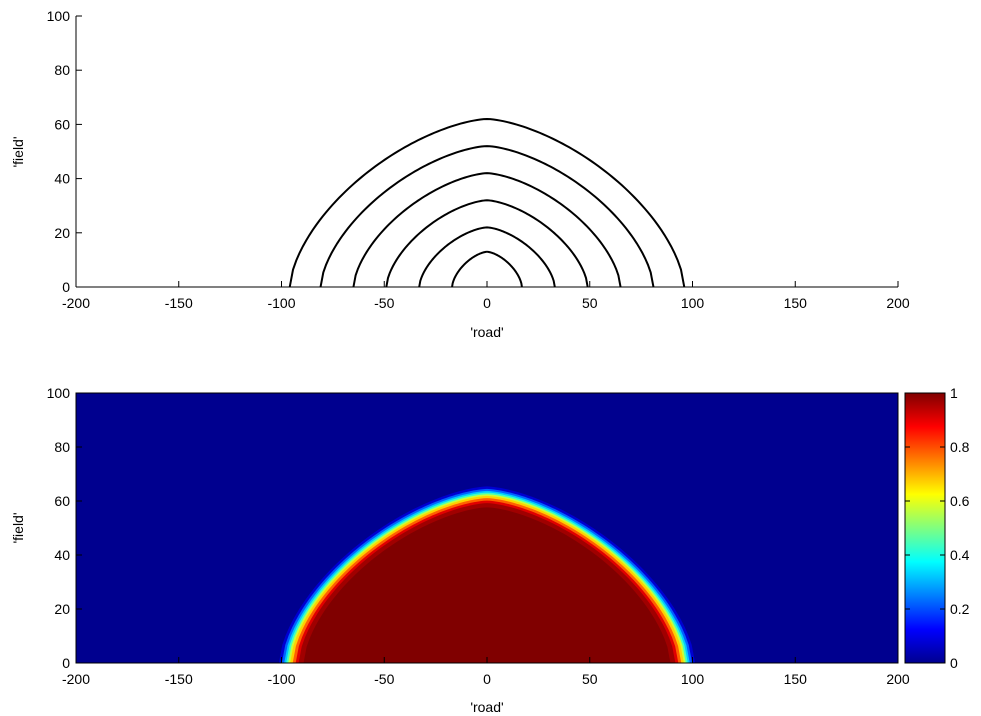  I want to click on heatmap-x-tick-label: 200, so click(898, 679).